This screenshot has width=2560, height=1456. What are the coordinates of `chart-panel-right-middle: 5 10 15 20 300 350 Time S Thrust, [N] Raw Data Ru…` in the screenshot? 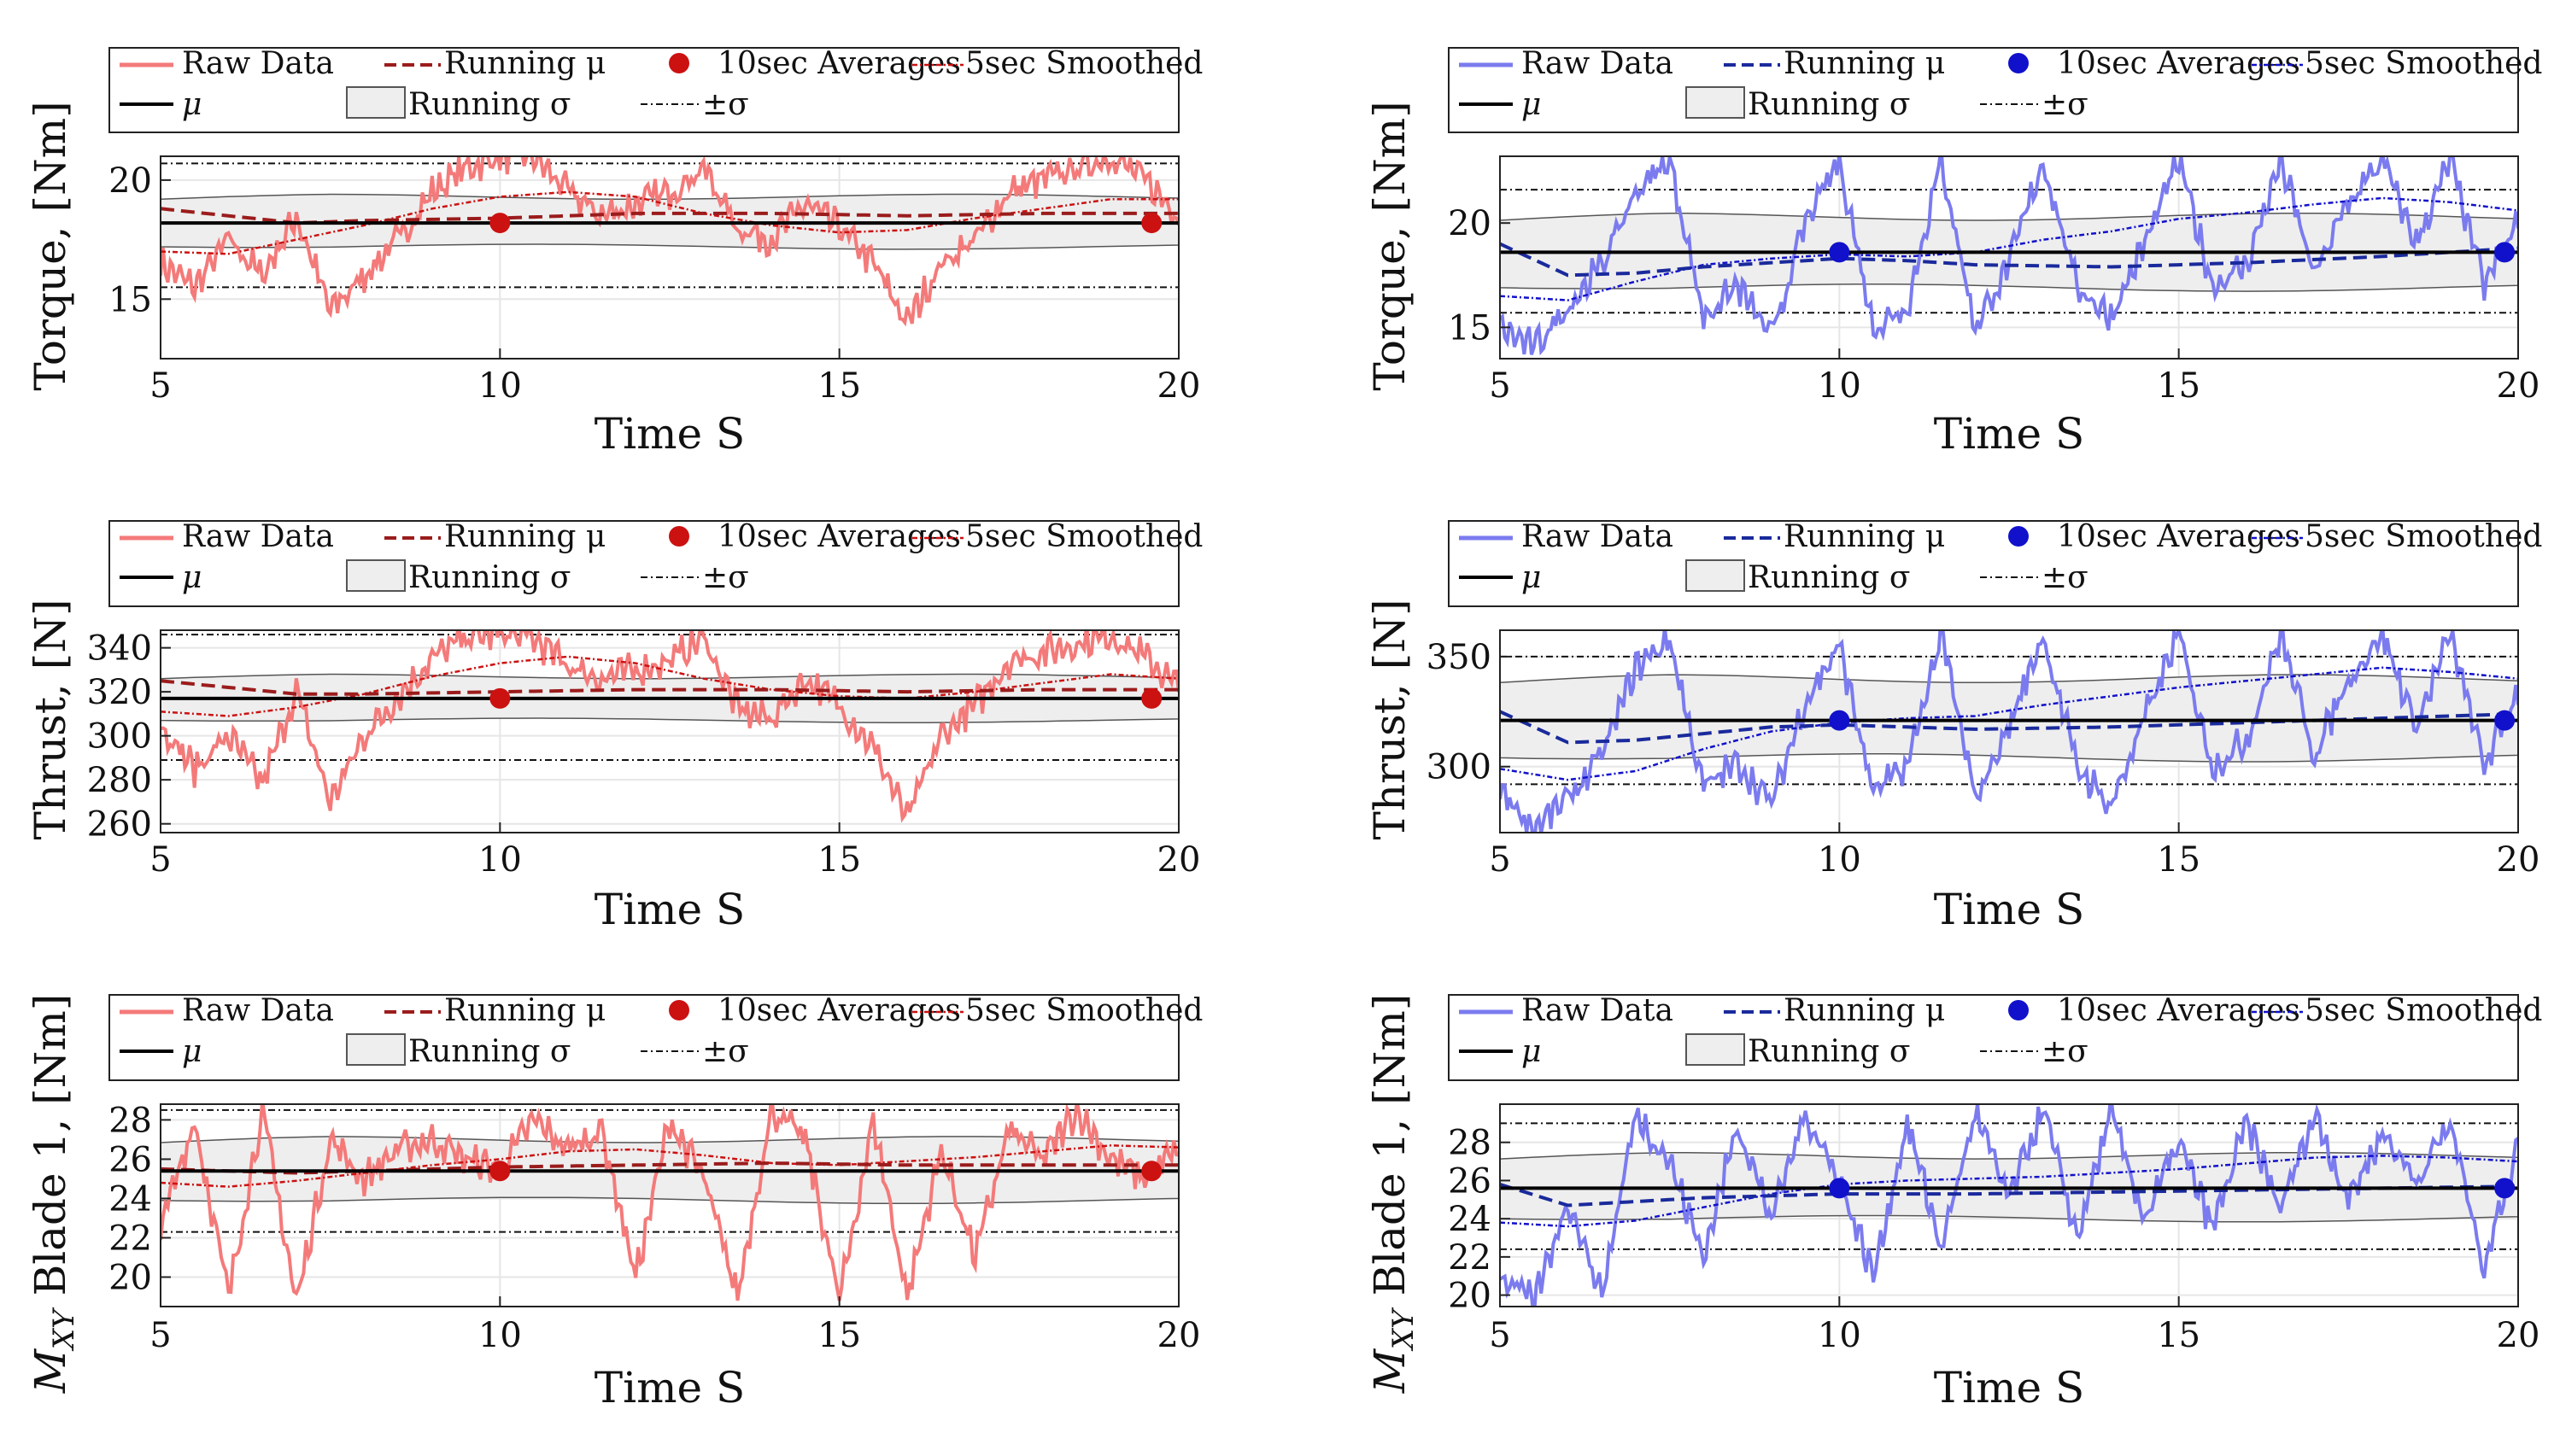 It's located at (1953, 727).